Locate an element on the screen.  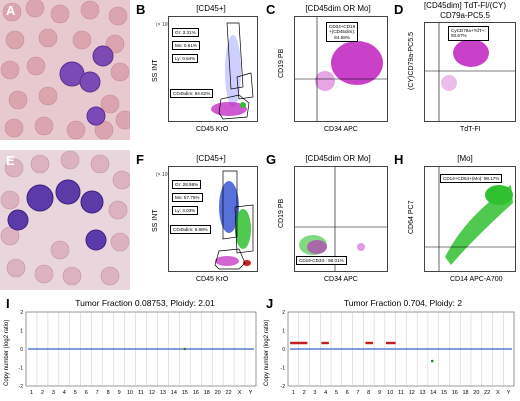
gate-label: CD45dim: 94.62% is located at coordinates (192, 94).